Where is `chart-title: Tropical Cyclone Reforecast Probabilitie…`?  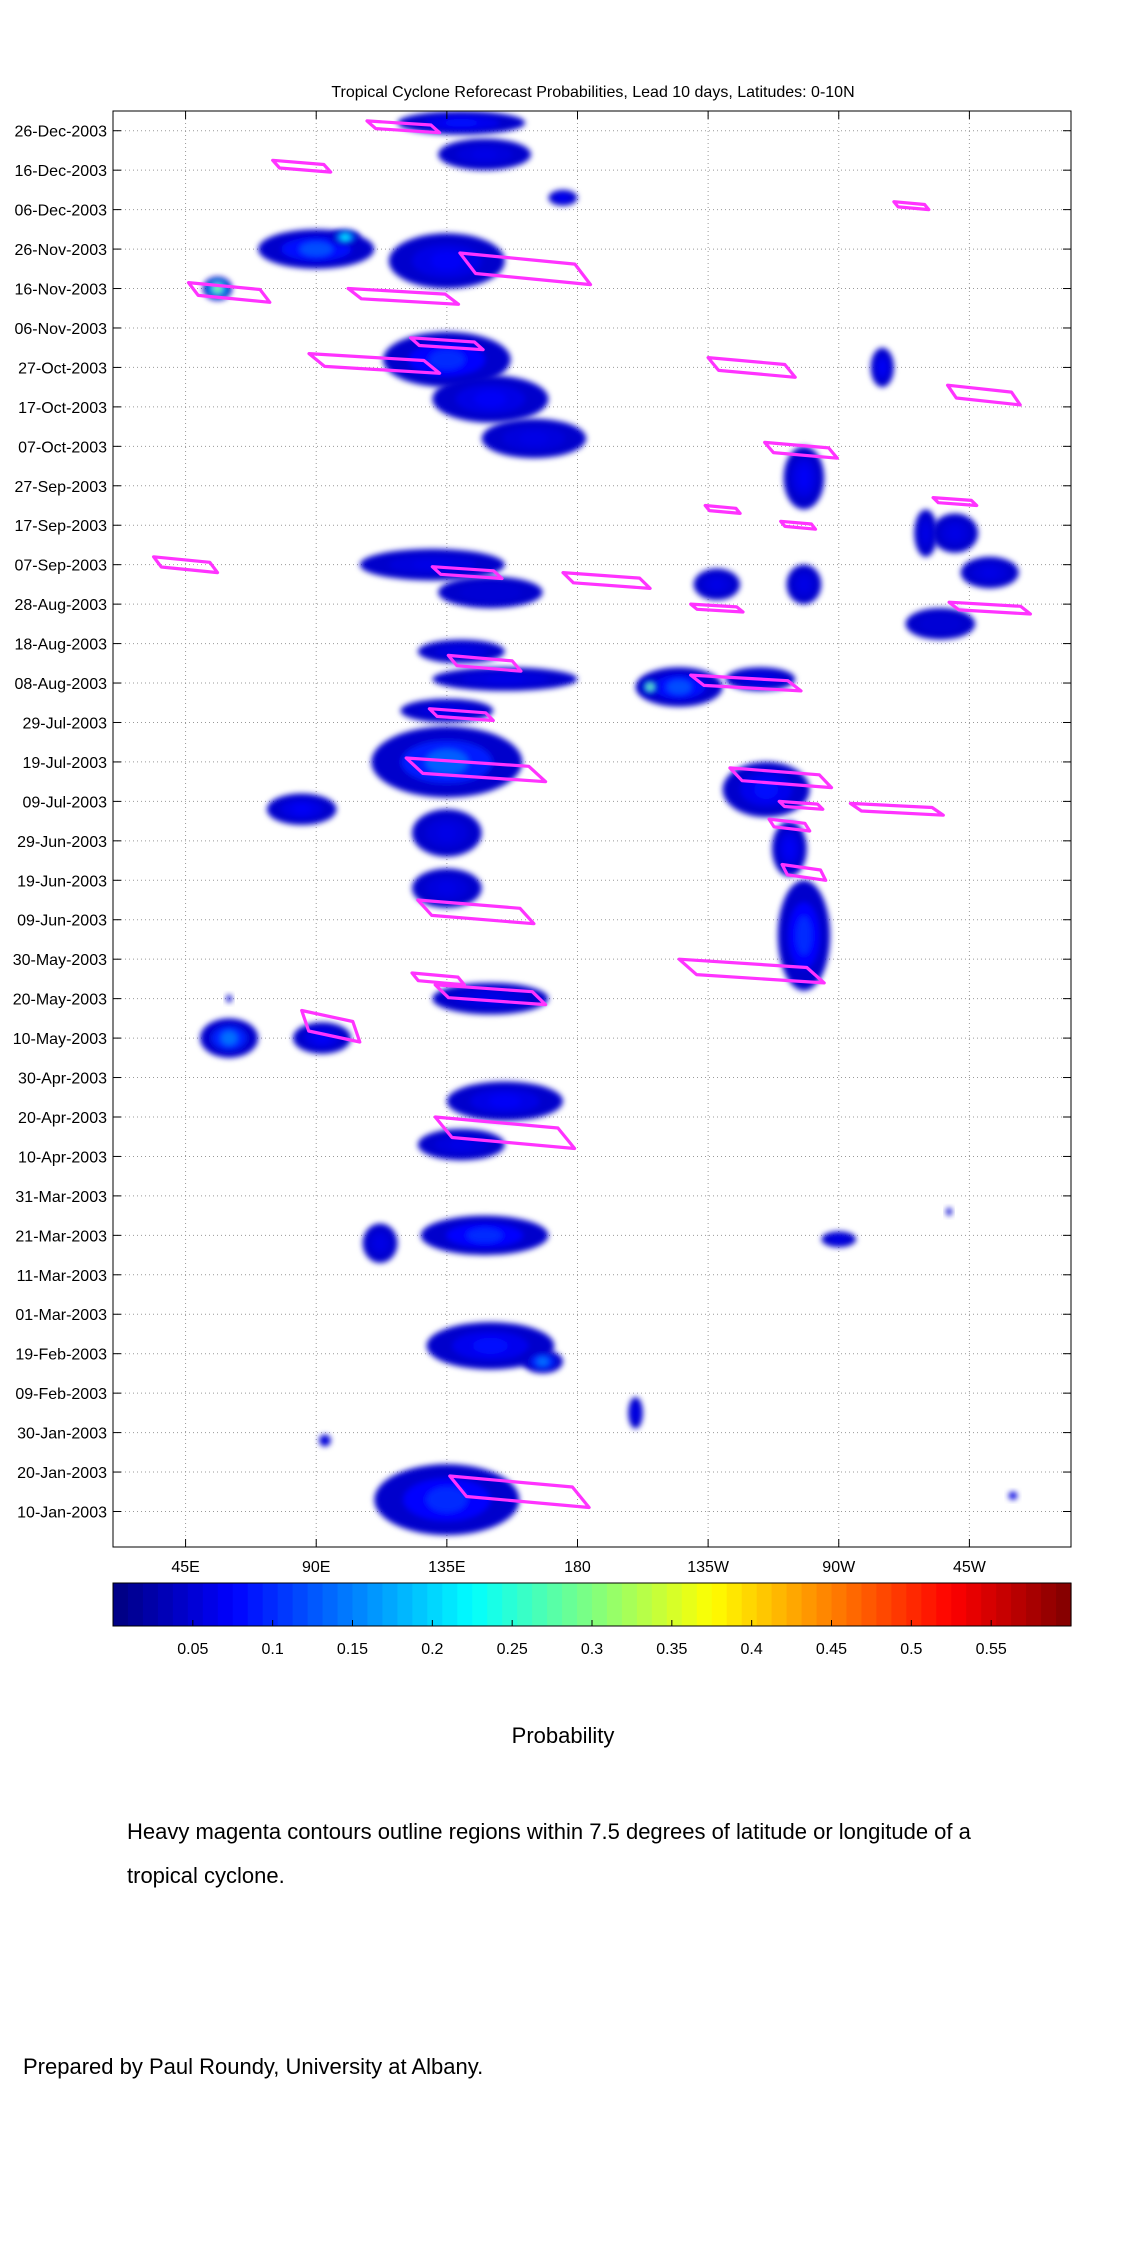 chart-title: Tropical Cyclone Reforecast Probabilitie… is located at coordinates (592, 92).